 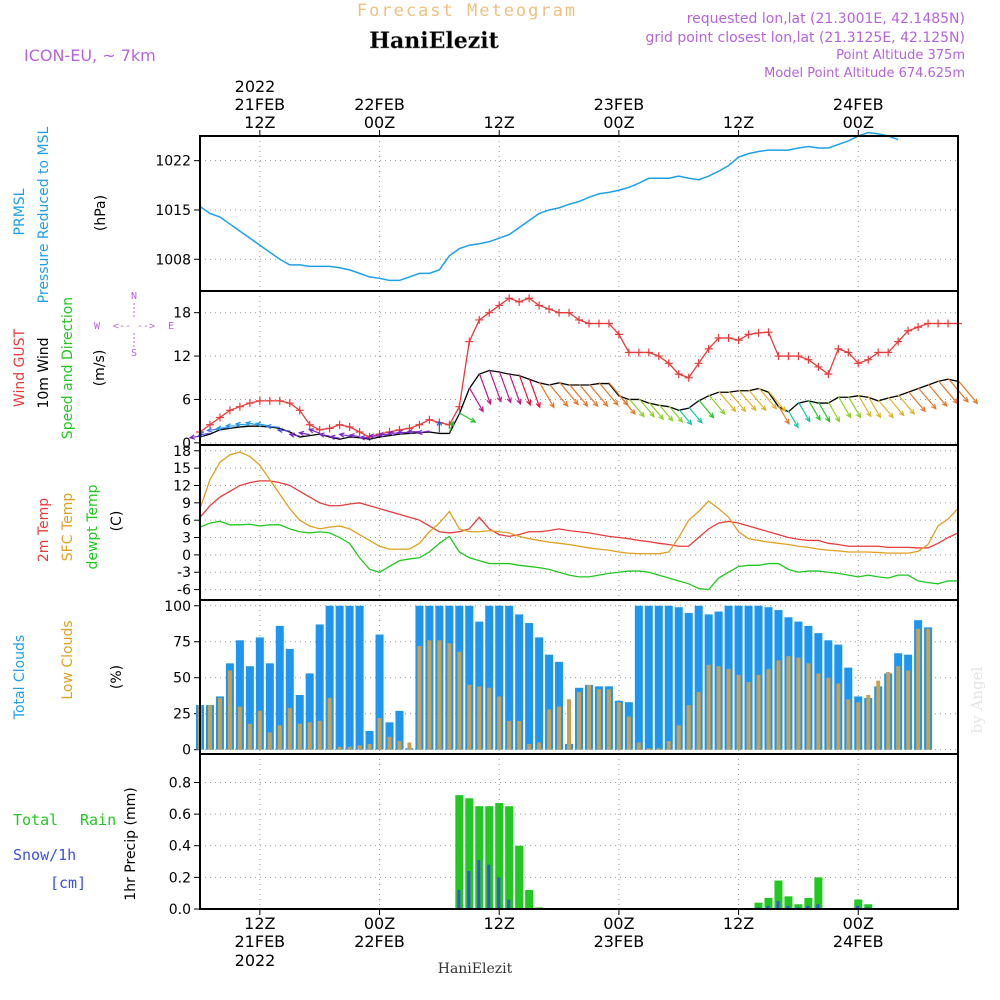 I want to click on bottom-date-label: 24FEB, so click(x=858, y=941).